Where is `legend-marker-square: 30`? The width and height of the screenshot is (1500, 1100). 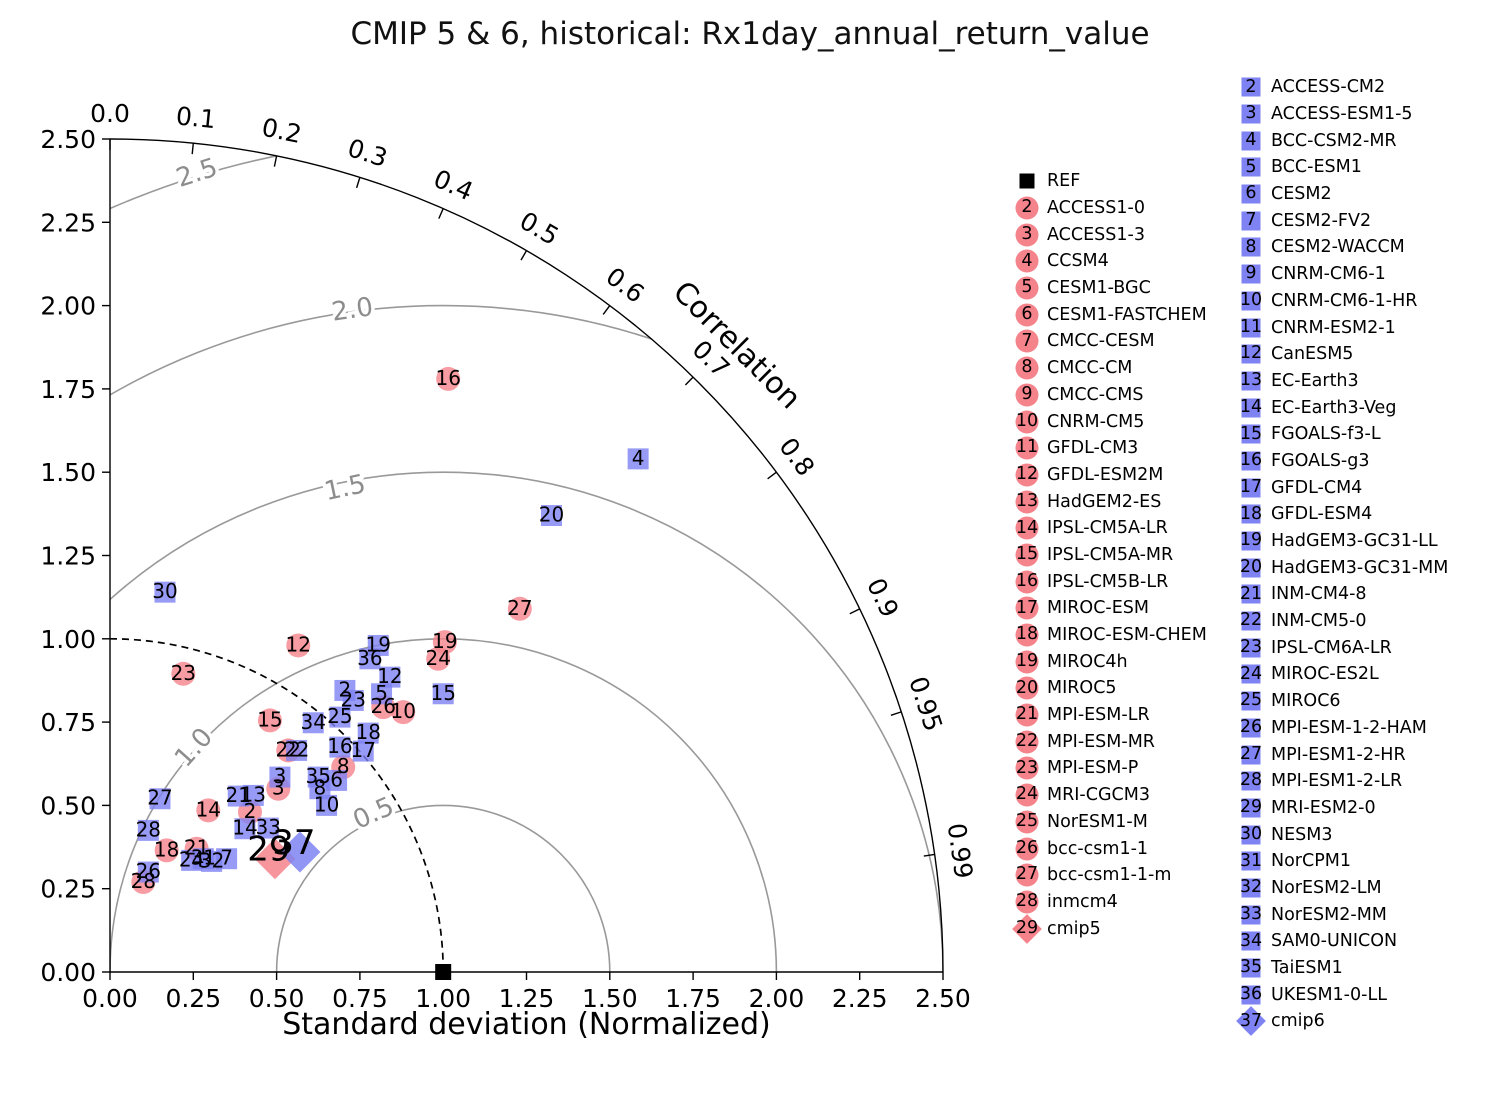 legend-marker-square: 30 is located at coordinates (1251, 834).